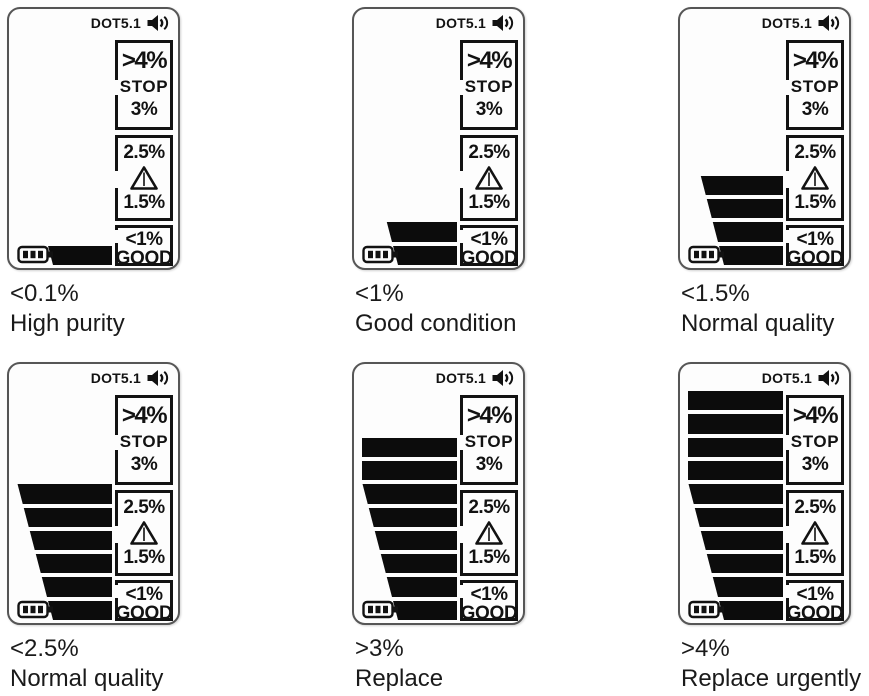  Describe the element at coordinates (715, 293) in the screenshot. I see `moisture-reading-label: <1.5%` at that location.